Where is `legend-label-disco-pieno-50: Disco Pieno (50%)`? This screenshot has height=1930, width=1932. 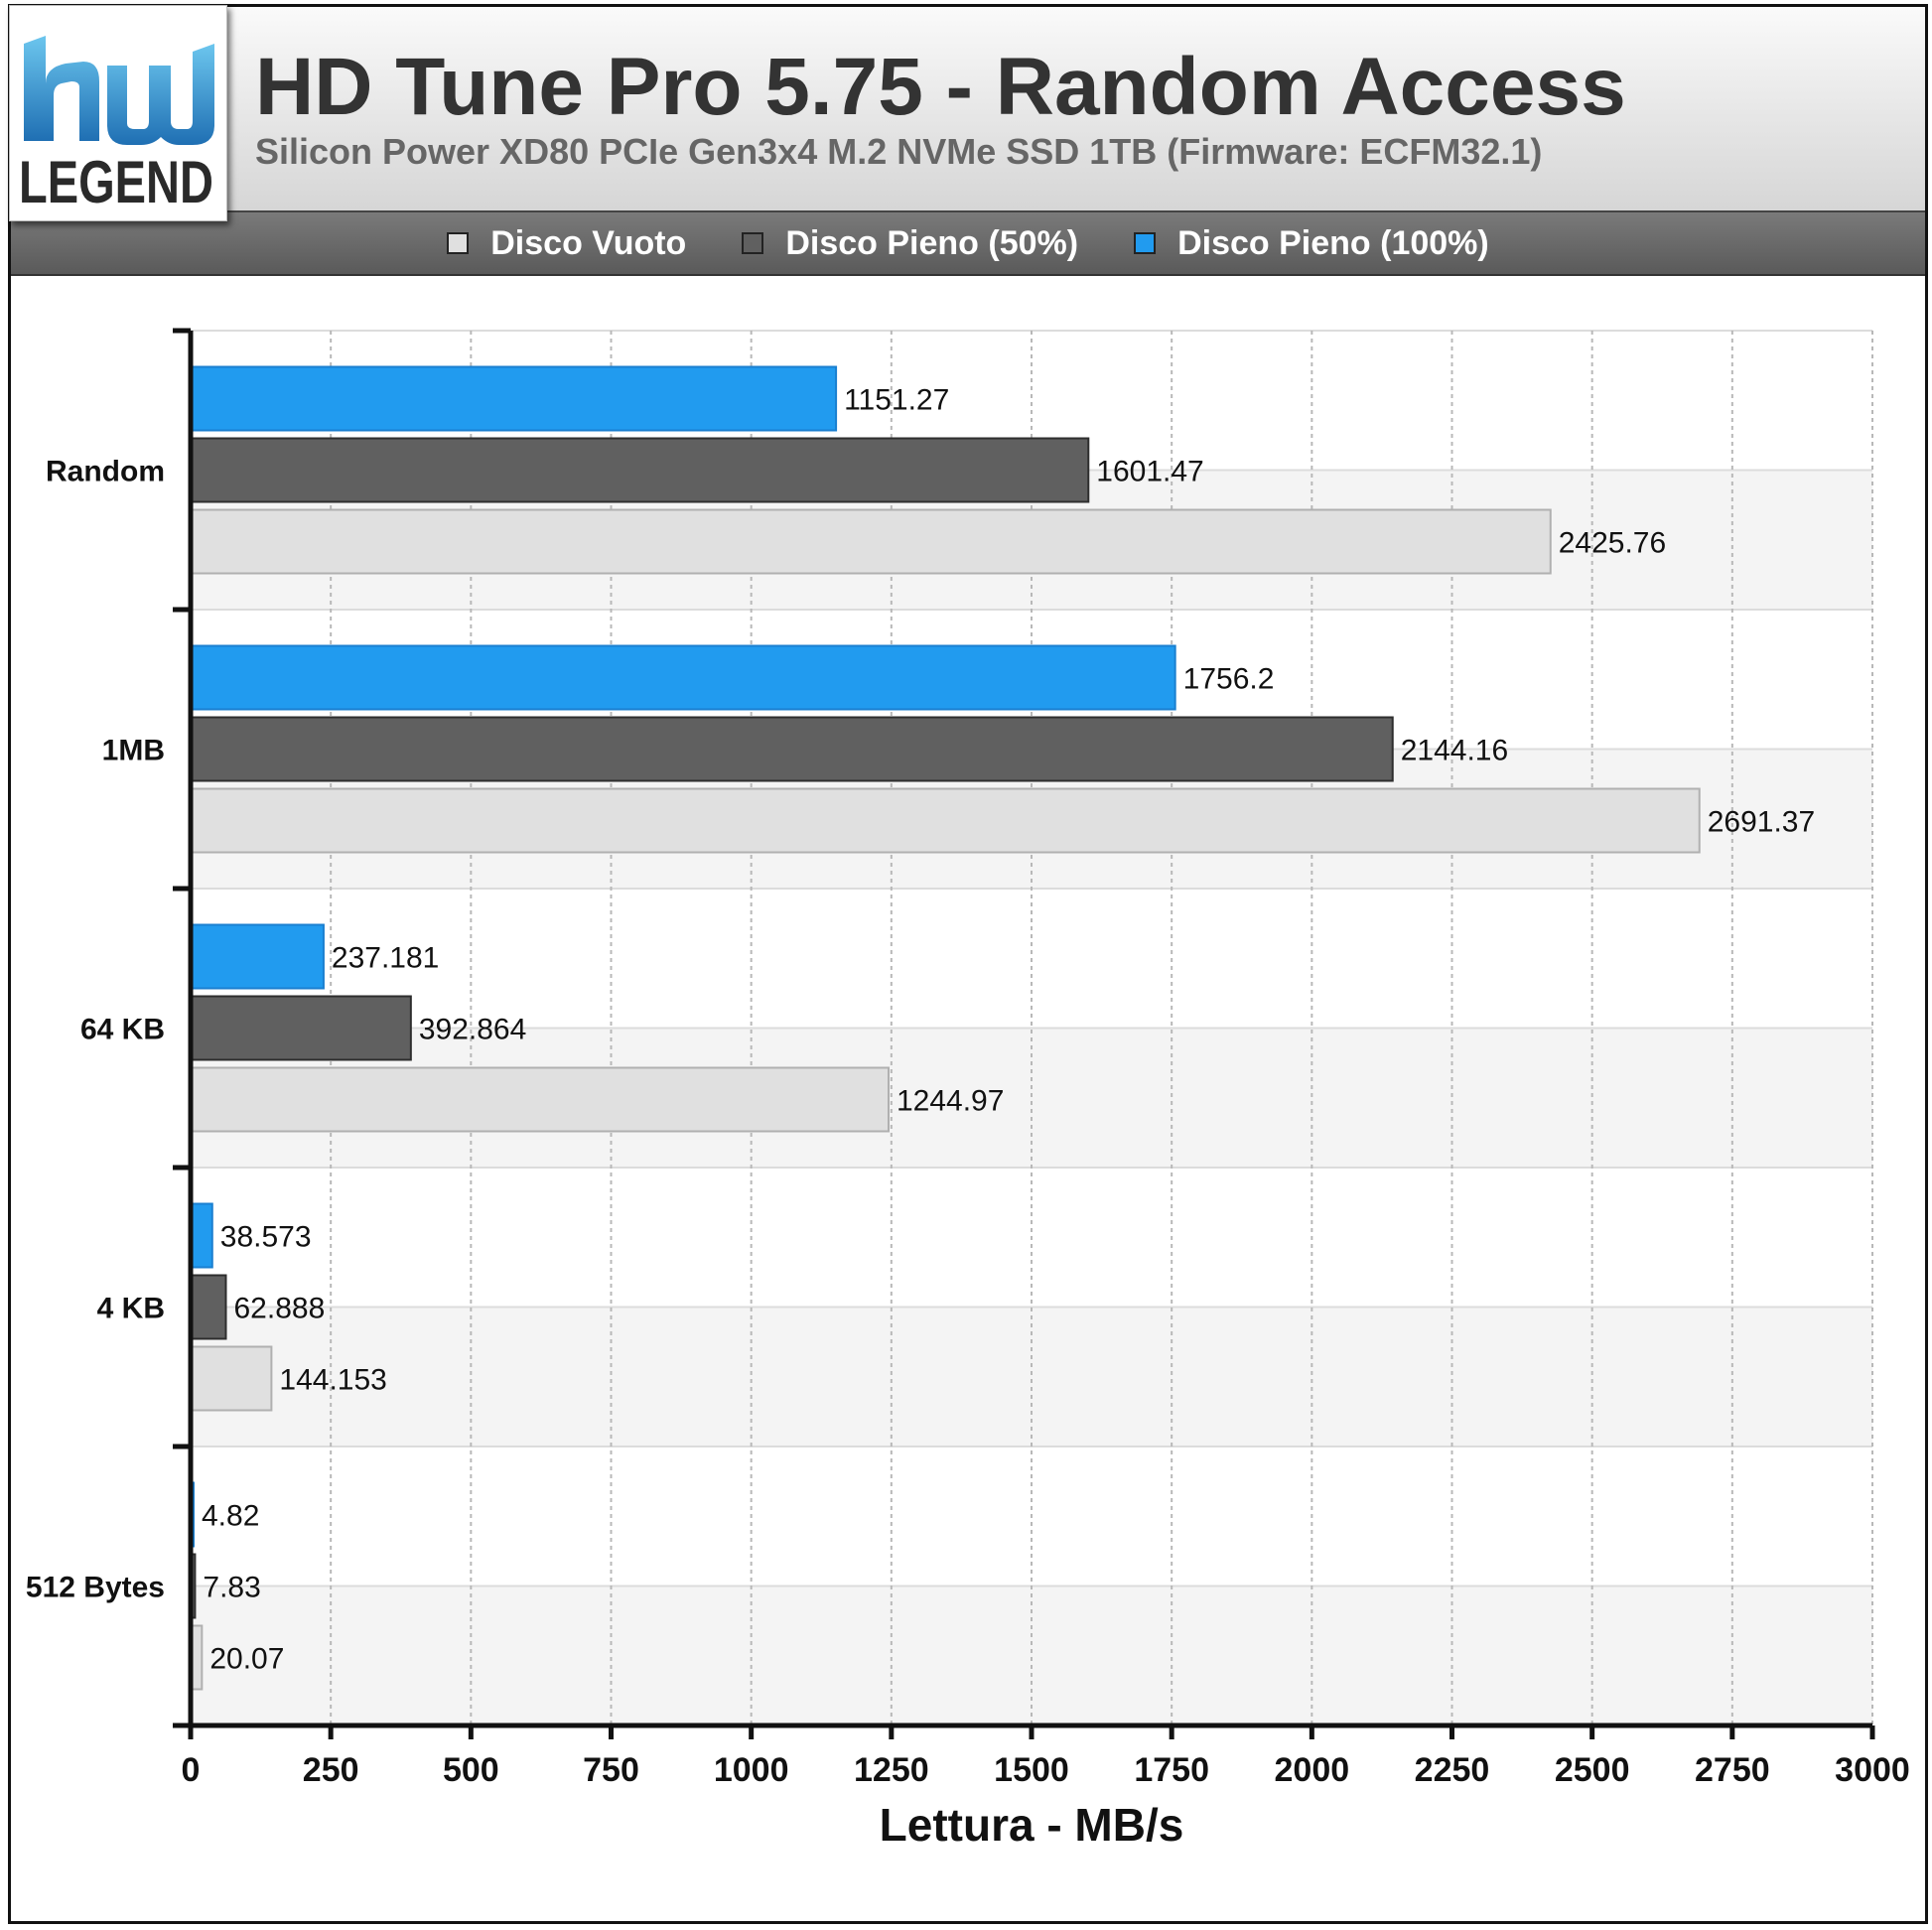
legend-label-disco-pieno-50: Disco Pieno (50%) is located at coordinates (932, 242).